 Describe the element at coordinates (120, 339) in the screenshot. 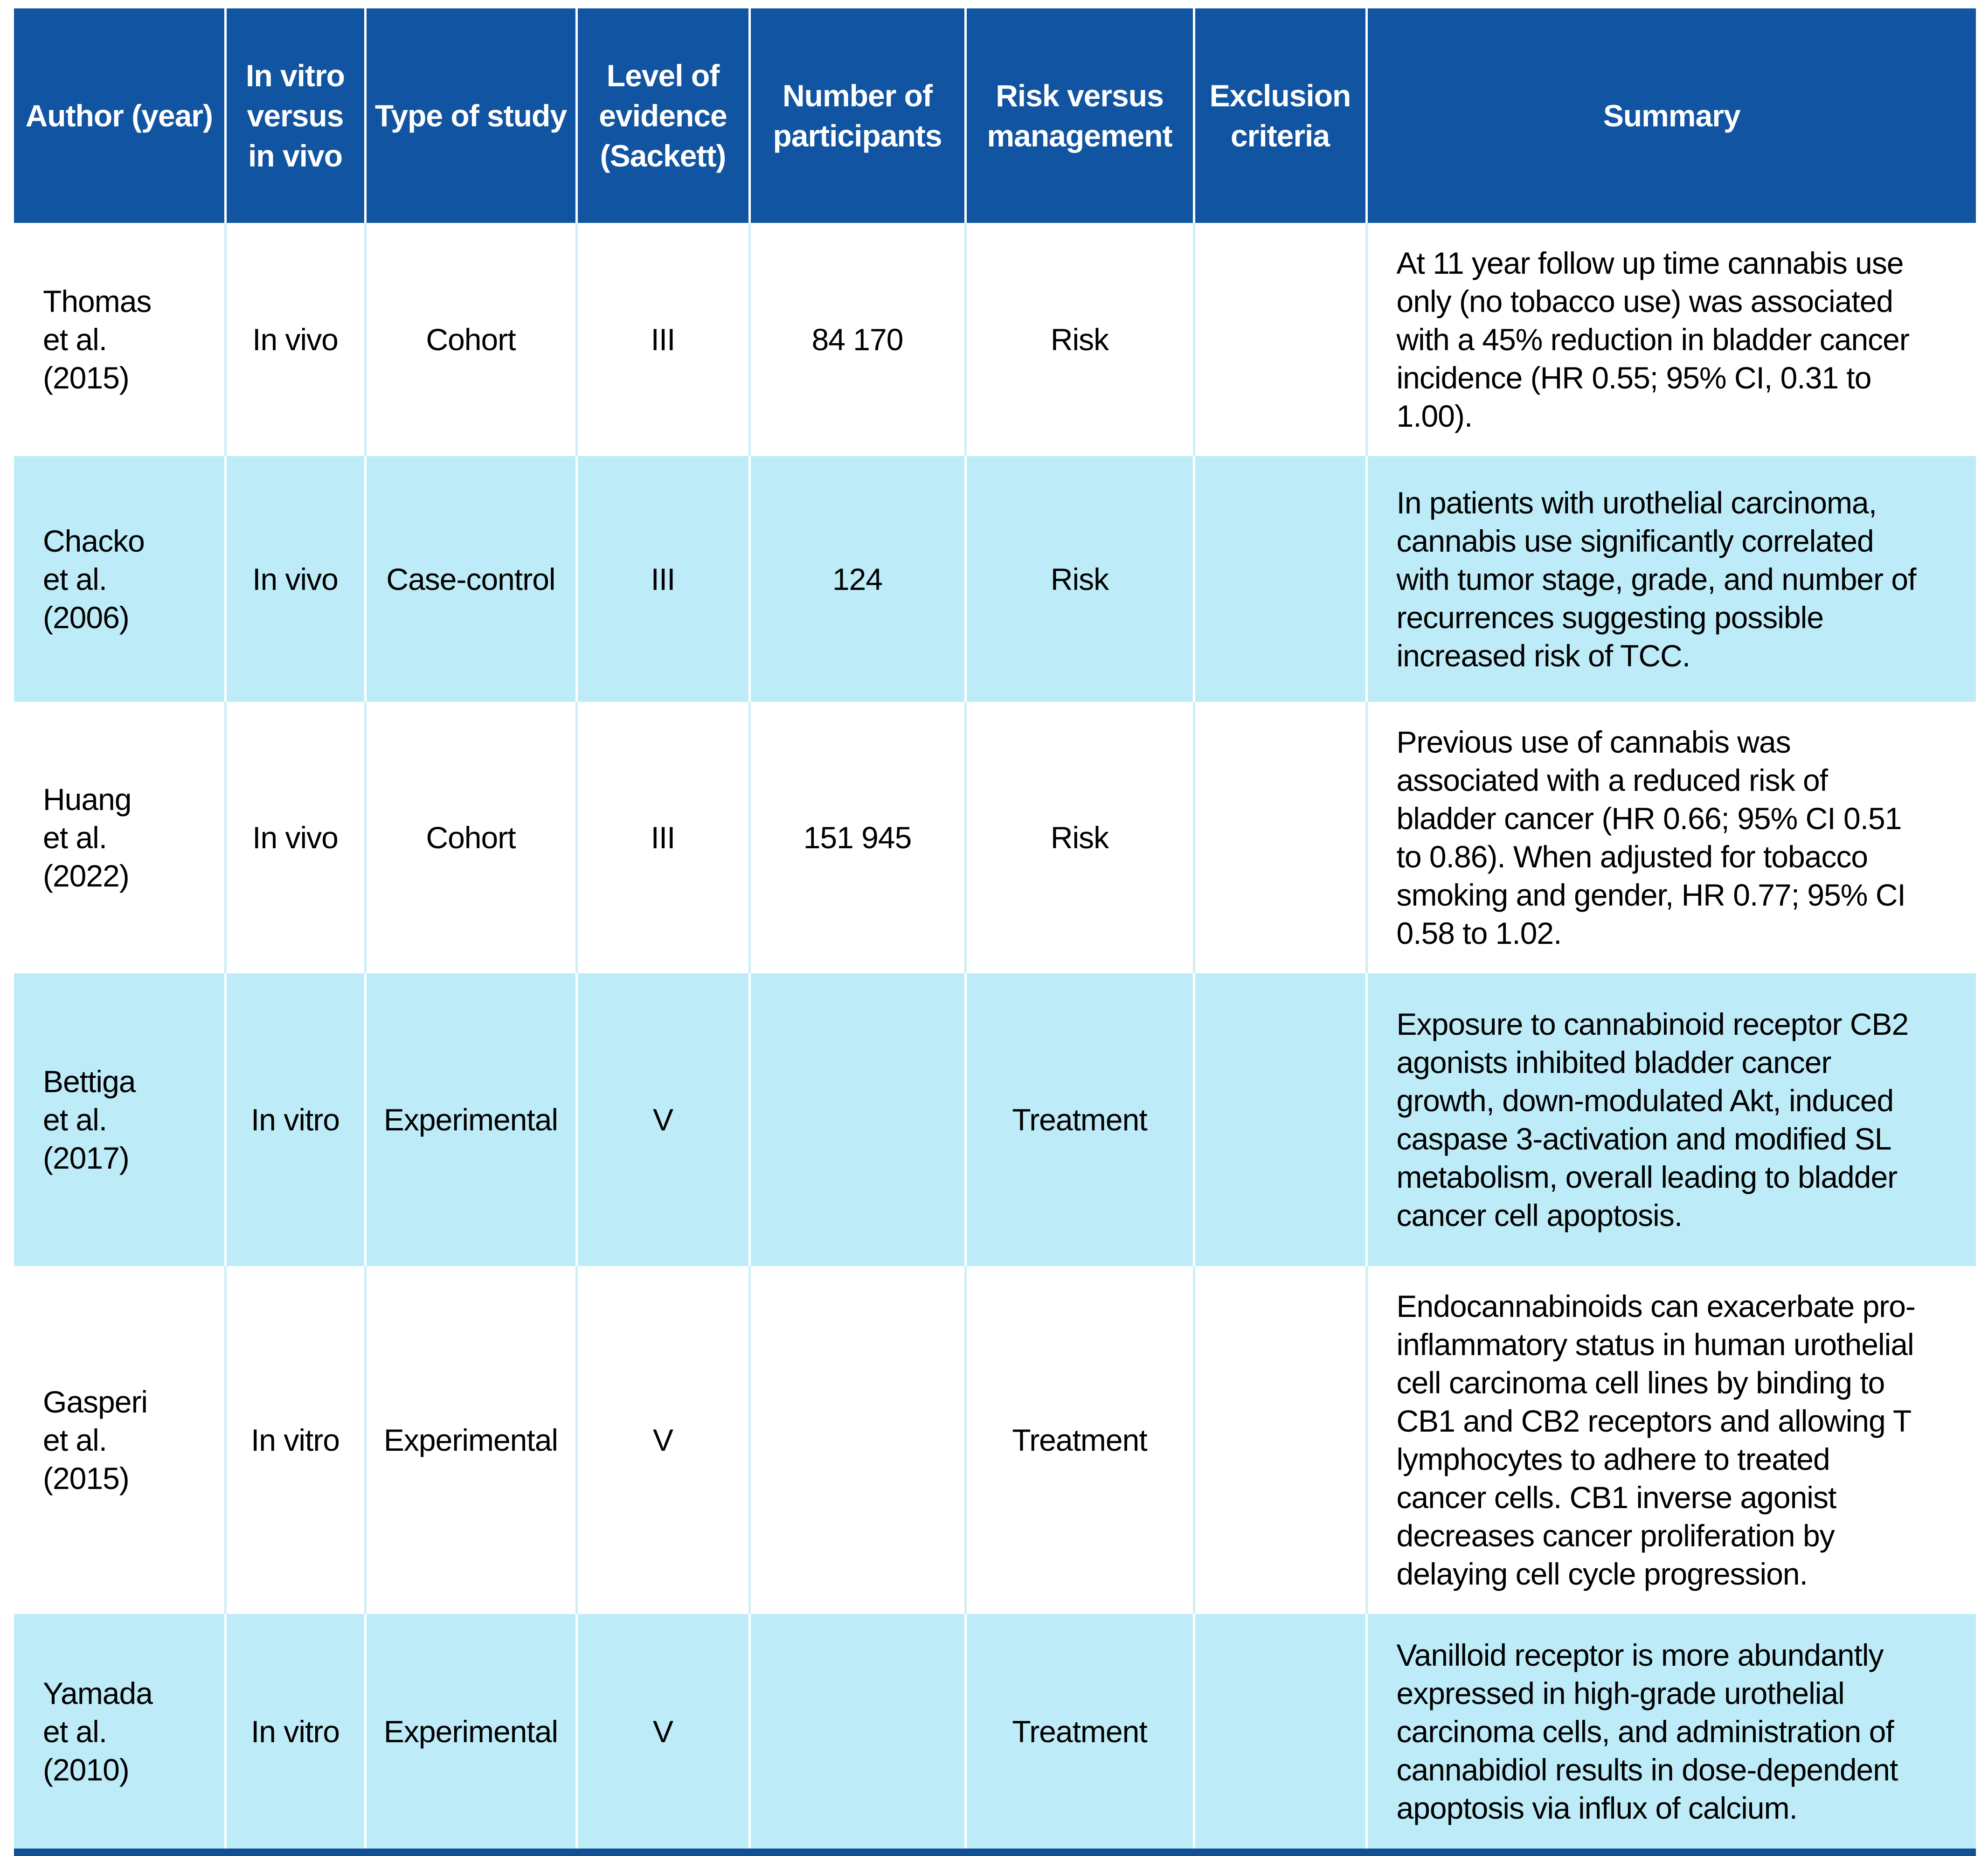

I see `cell-author: Thomas et al. (2015)` at that location.